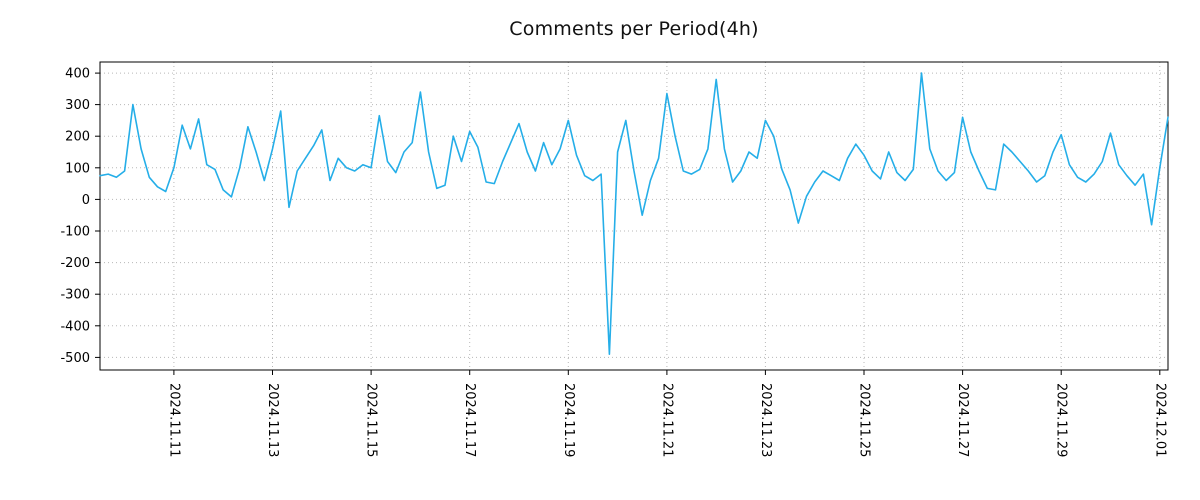  What do you see at coordinates (75, 326) in the screenshot?
I see `y-tick-label: -400` at bounding box center [75, 326].